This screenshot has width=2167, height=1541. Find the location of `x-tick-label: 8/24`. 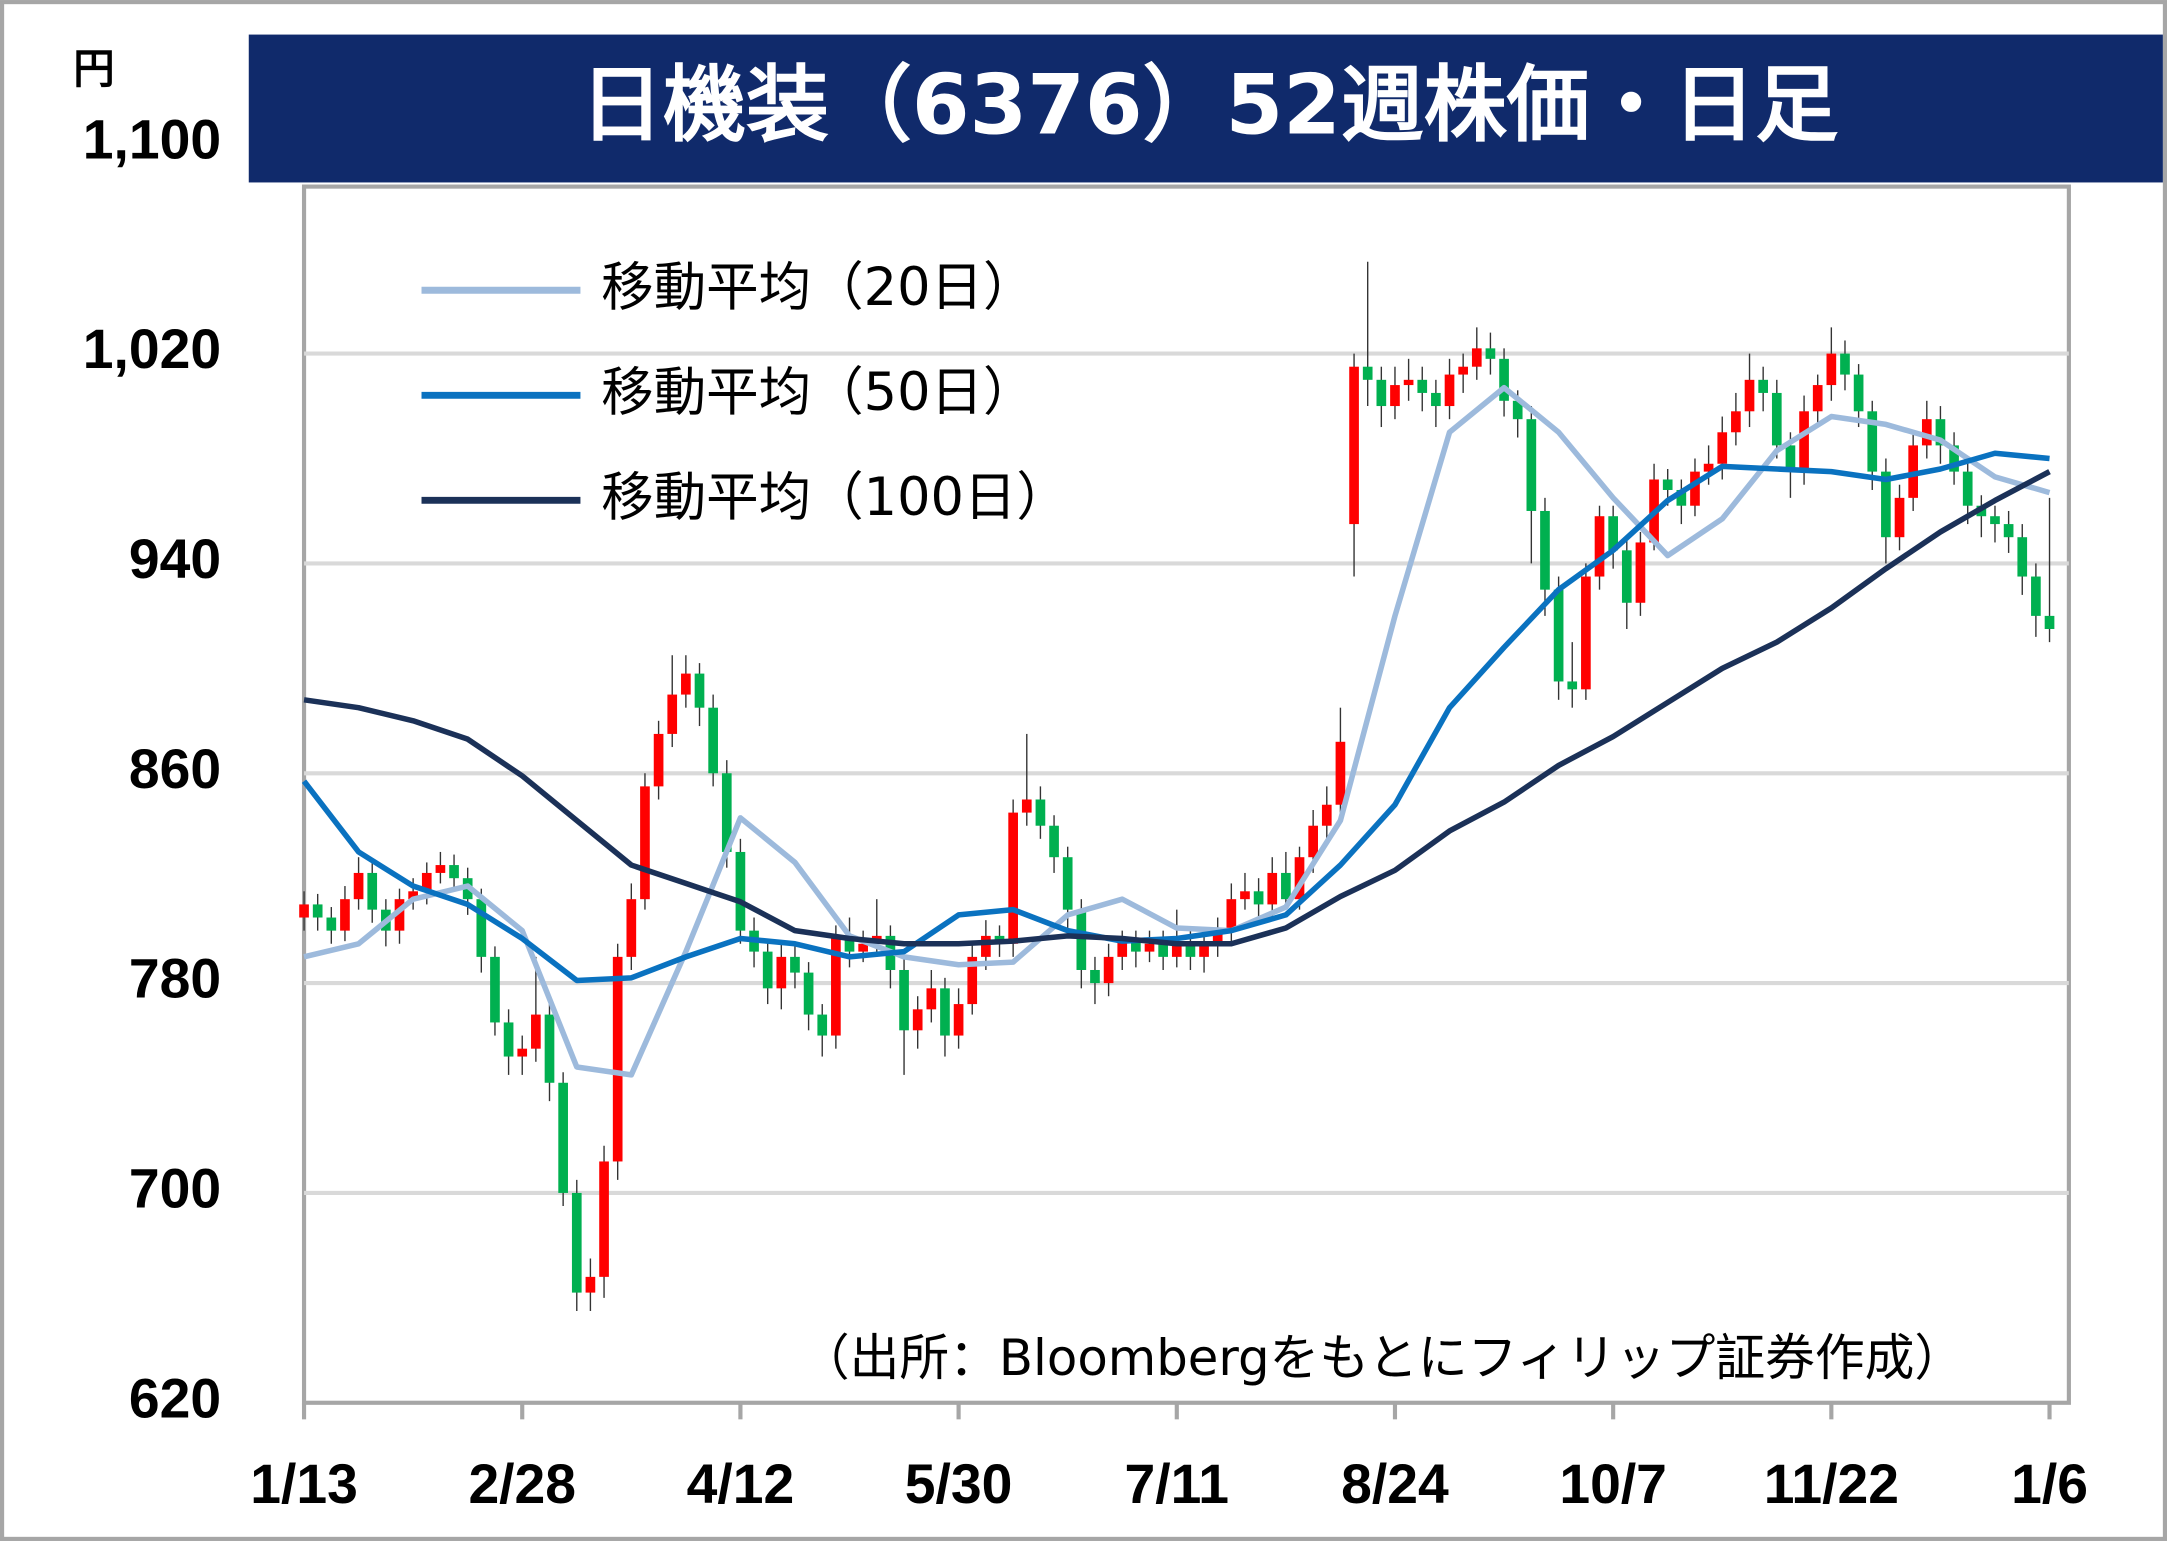

x-tick-label: 8/24 is located at coordinates (1395, 1484).